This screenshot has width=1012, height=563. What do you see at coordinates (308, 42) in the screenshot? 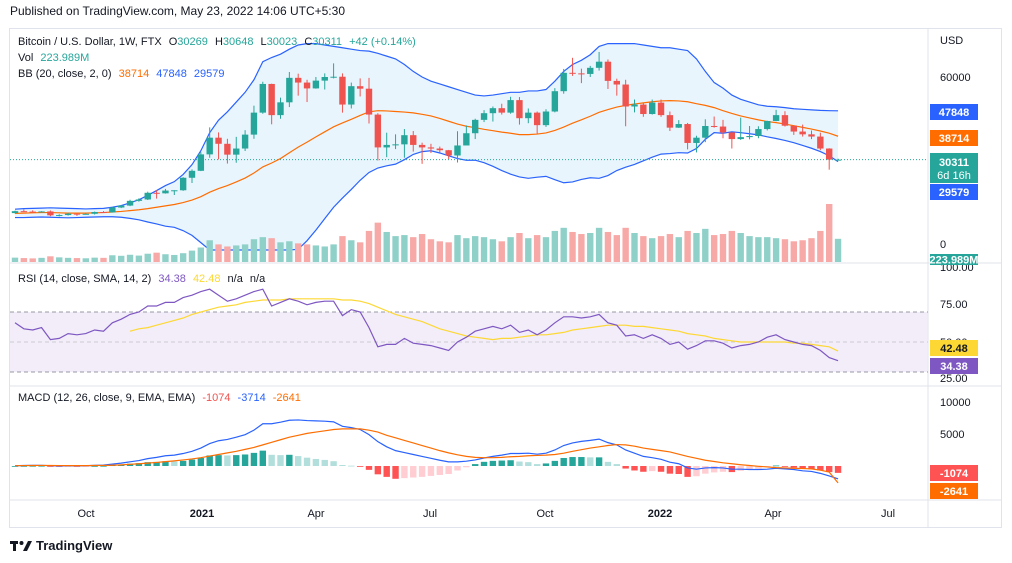
I see `close-label: C` at bounding box center [308, 42].